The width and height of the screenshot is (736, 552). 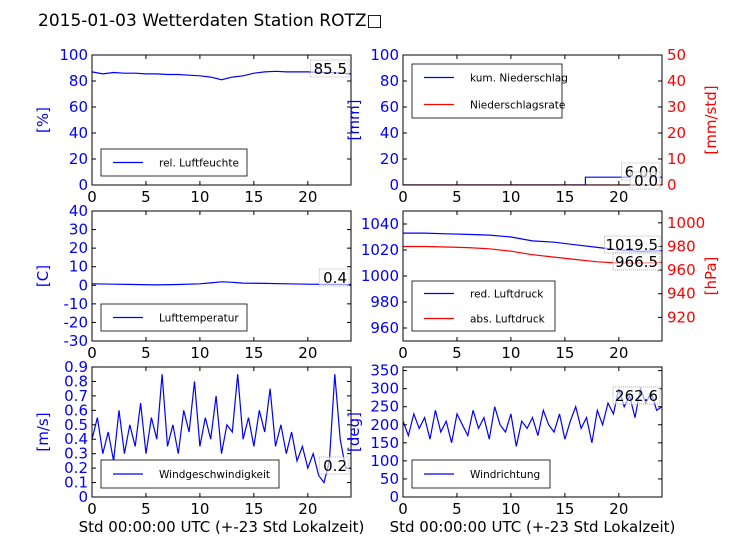 I want to click on y-tick-label: 0.2, so click(x=76, y=468).